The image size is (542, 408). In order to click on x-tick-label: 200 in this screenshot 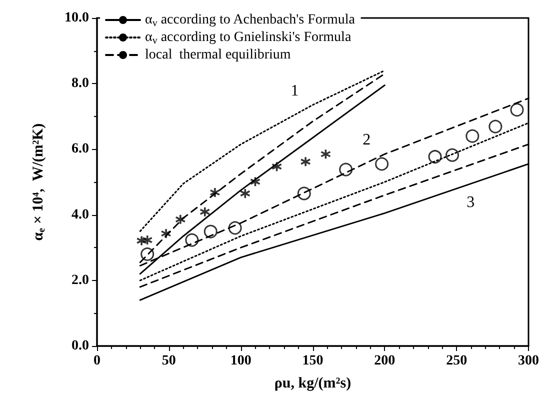, I will do `click(385, 361)`.